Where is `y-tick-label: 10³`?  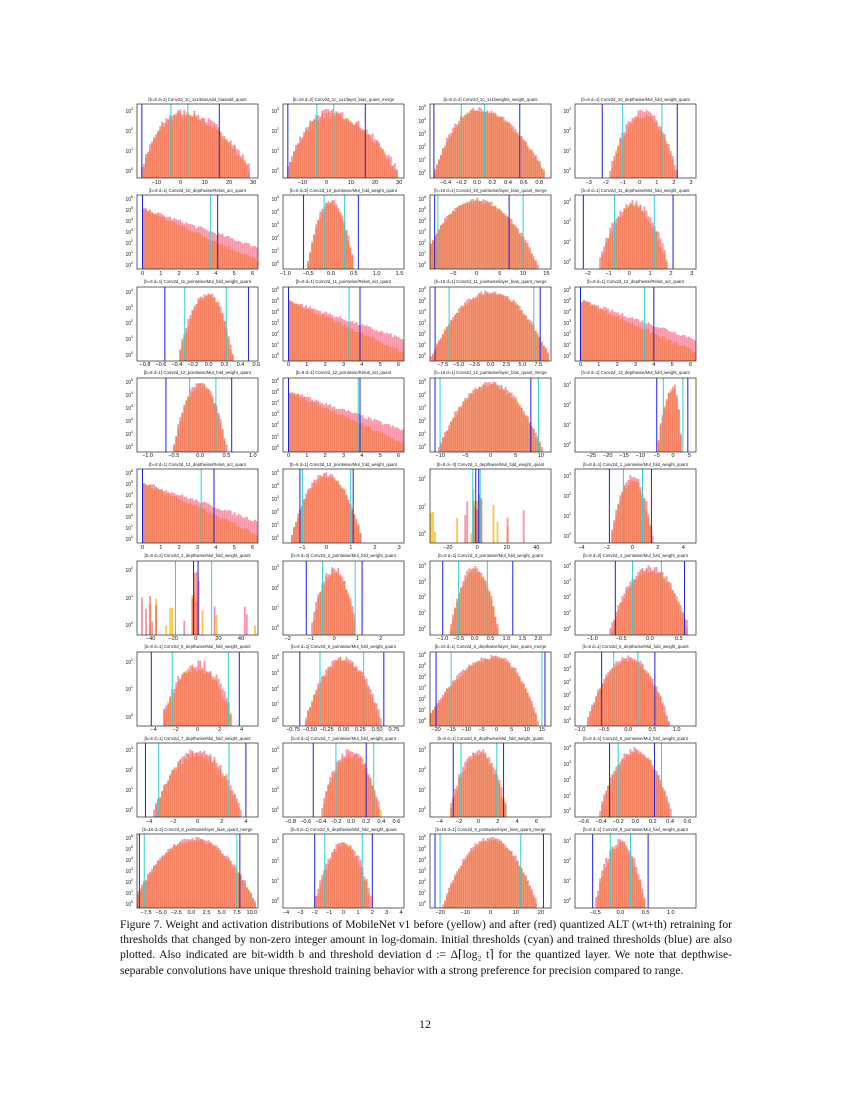 y-tick-label: 10³ is located at coordinates (275, 672).